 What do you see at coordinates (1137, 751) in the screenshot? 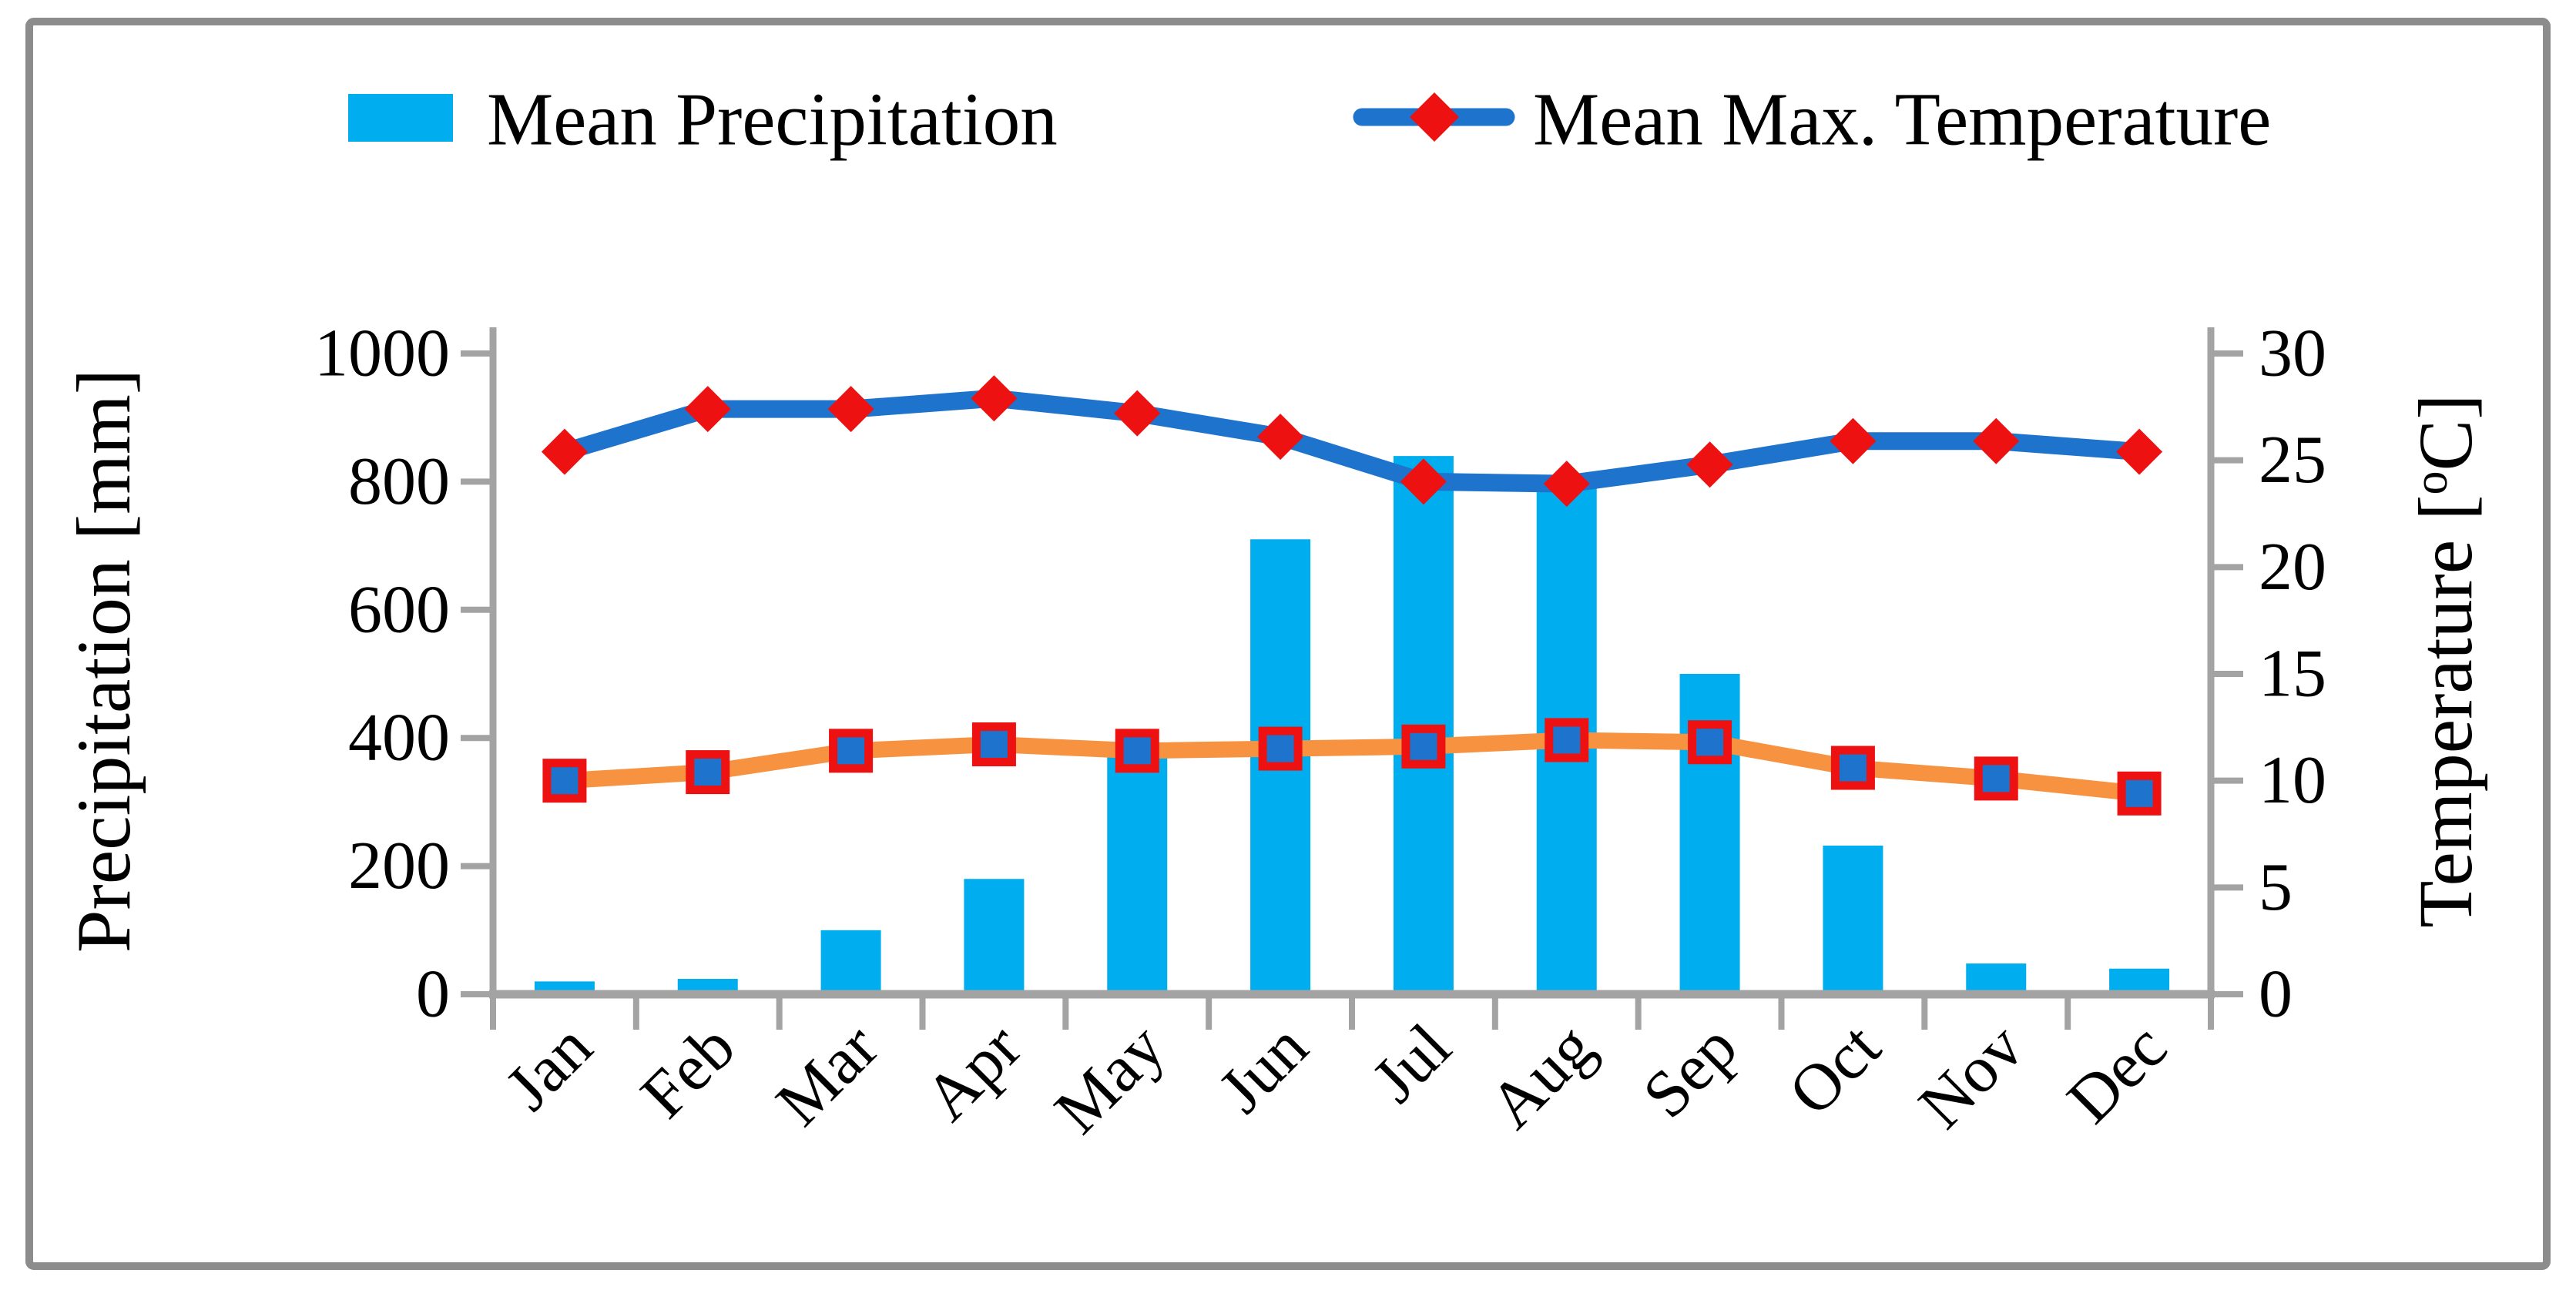
I see `square-marker-may` at bounding box center [1137, 751].